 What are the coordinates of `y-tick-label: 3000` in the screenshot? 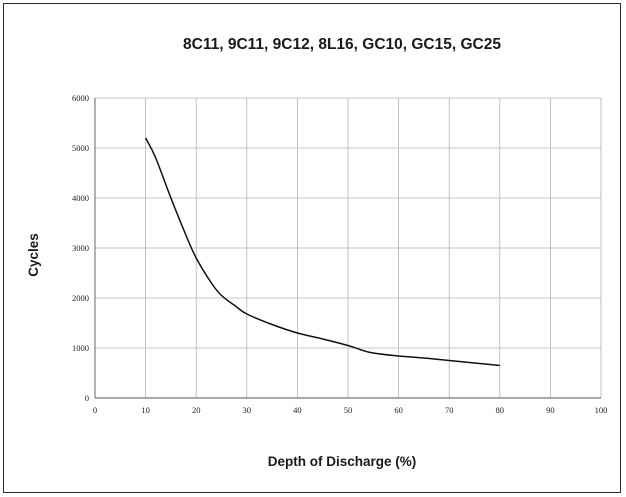 It's located at (80, 248).